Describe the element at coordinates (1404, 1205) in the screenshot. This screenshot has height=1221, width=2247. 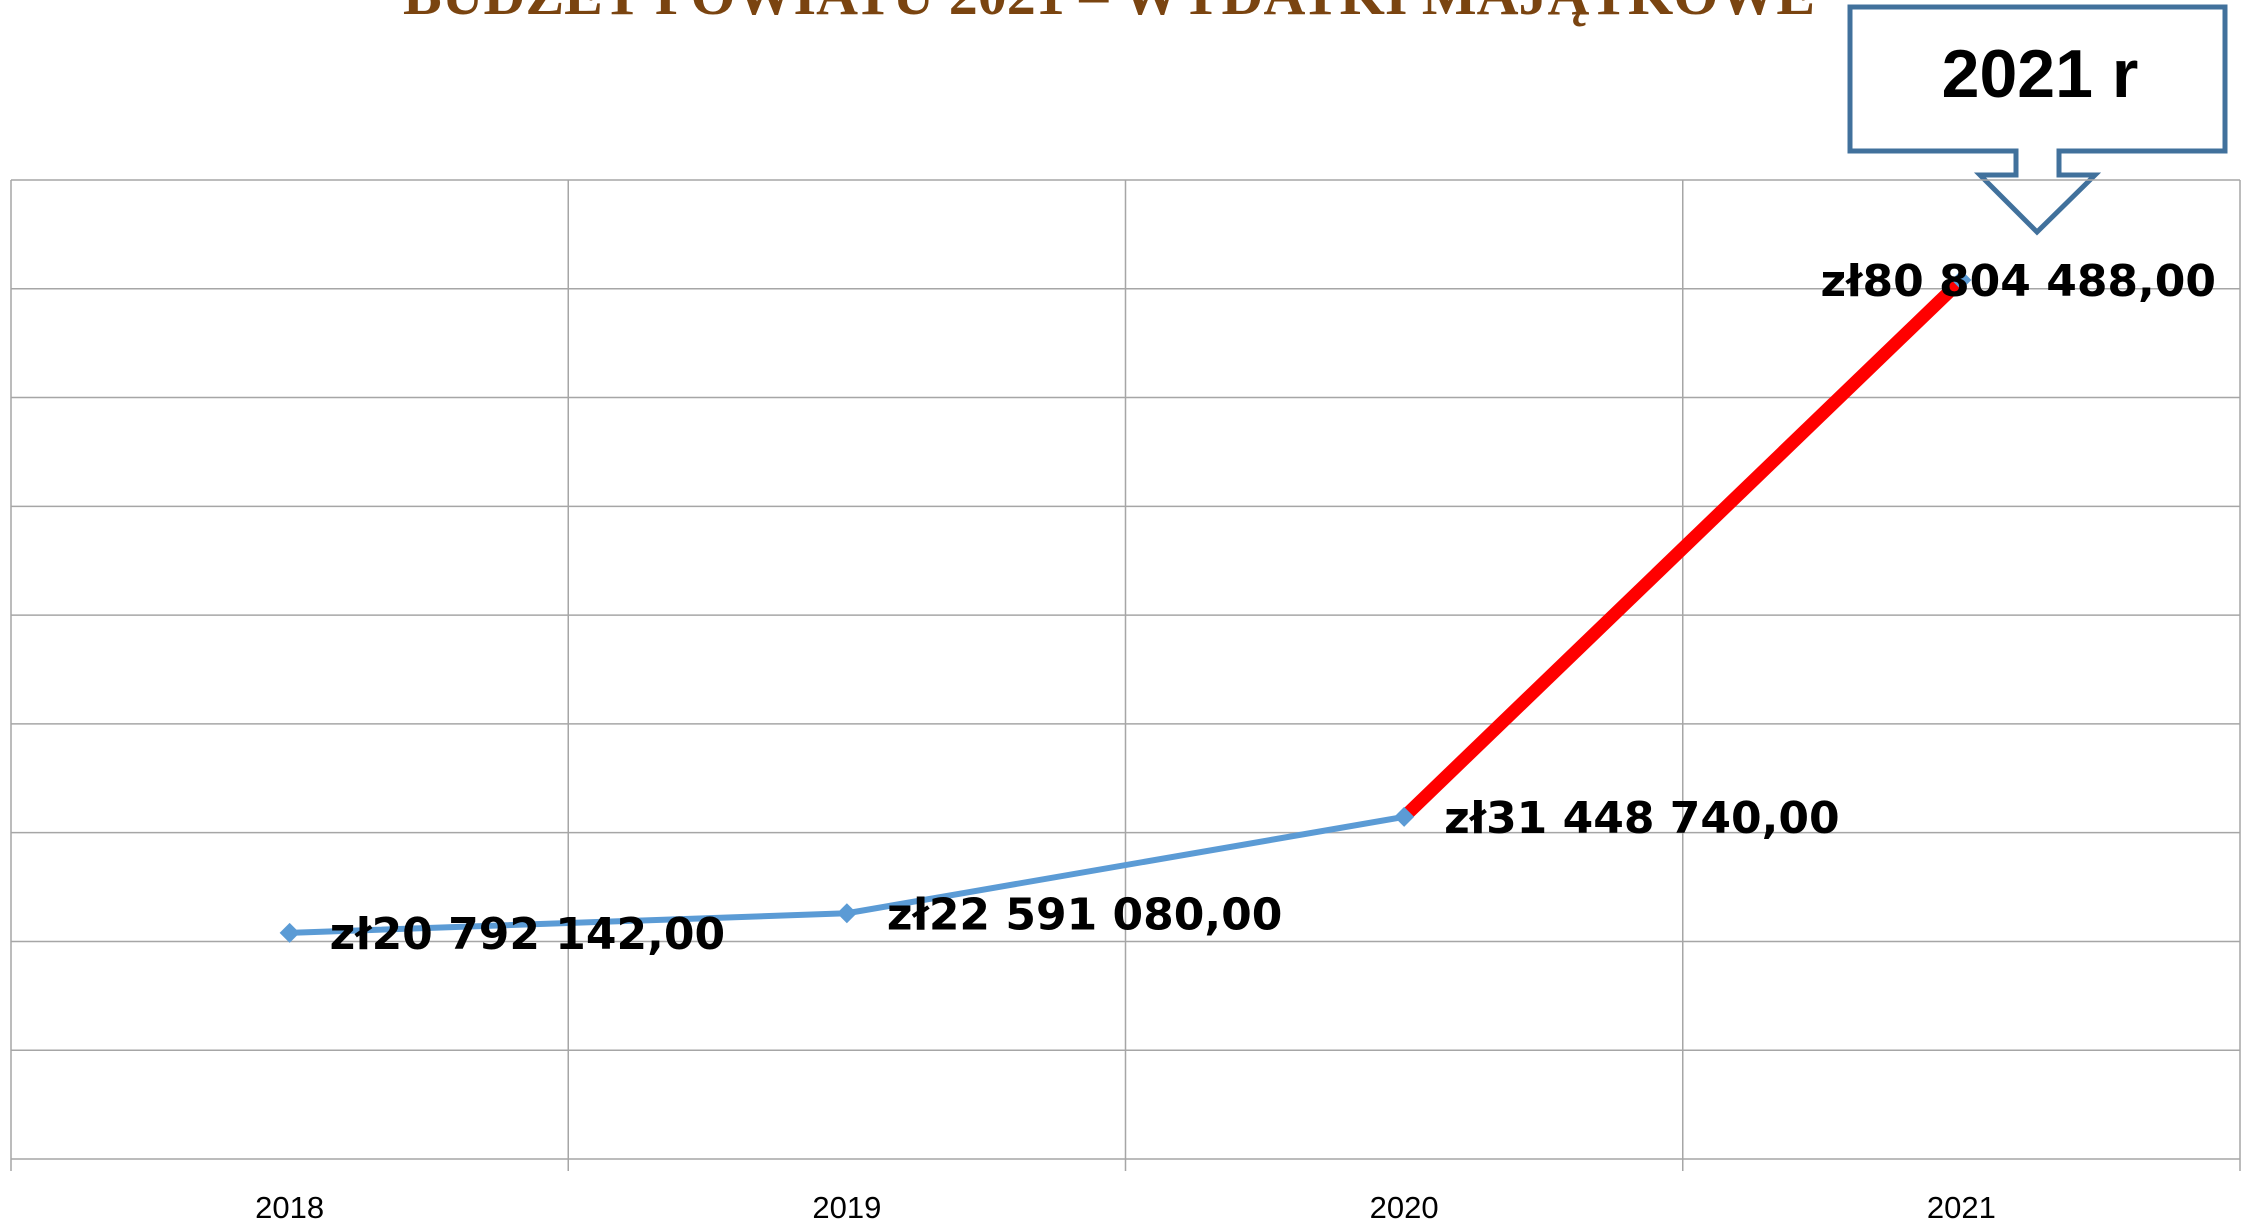
I see `x-tick-label: 2020` at that location.